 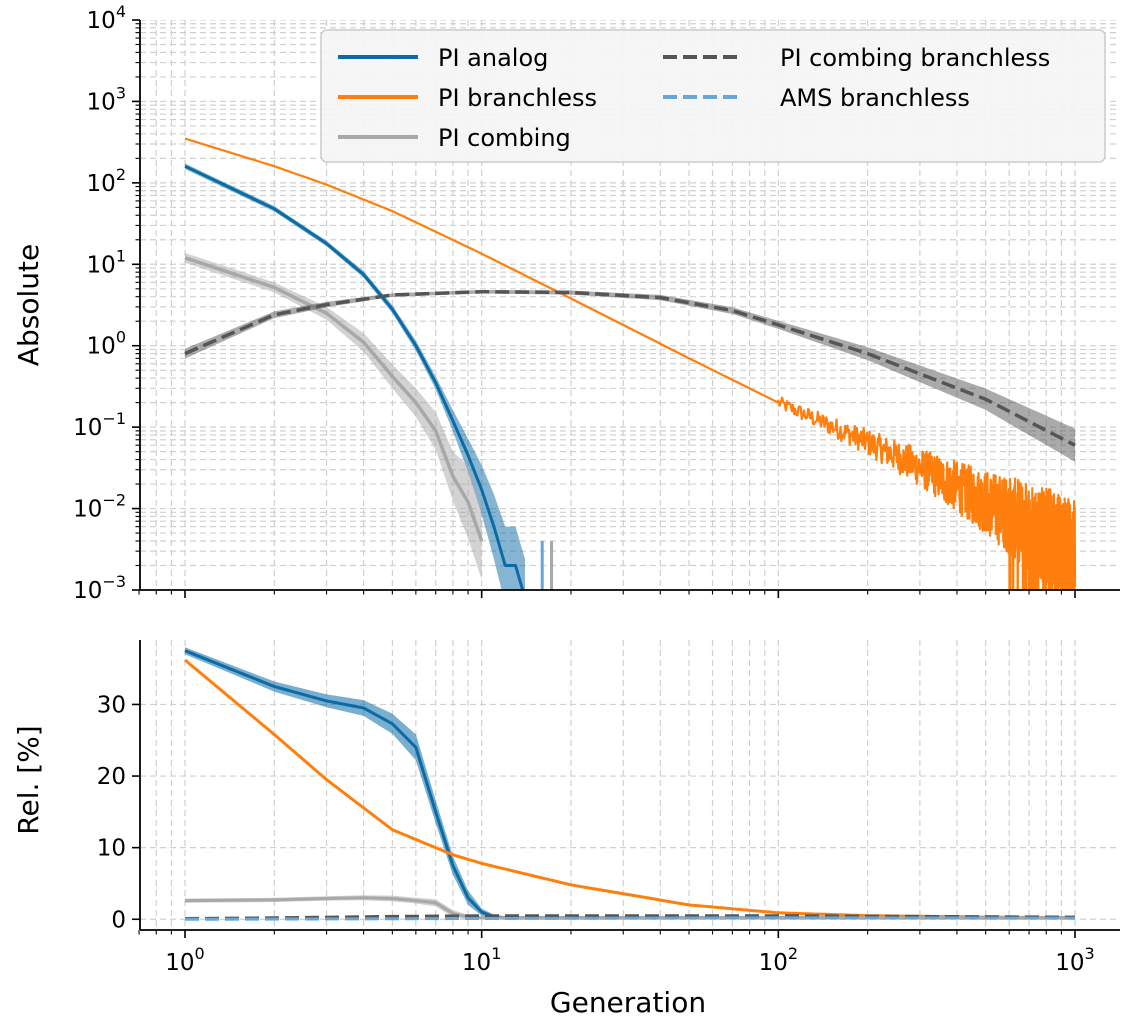 I want to click on relative-ylabel: Rel. [%], so click(x=28, y=779).